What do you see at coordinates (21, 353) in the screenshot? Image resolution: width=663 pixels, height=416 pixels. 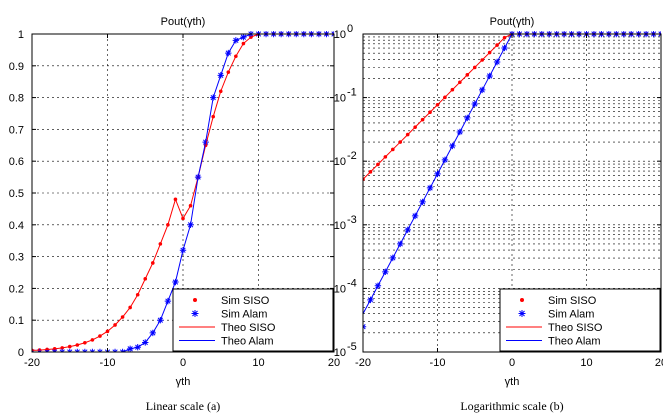 I see `y-tick-label: 0` at bounding box center [21, 353].